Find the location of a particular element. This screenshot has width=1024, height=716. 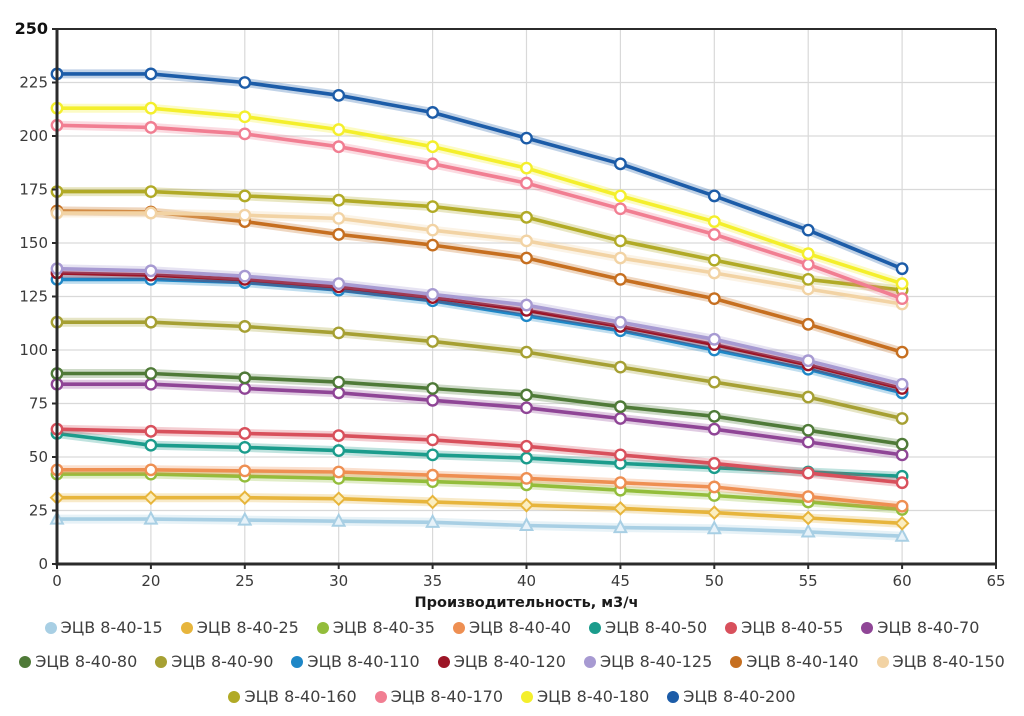

legend-label: ЭЦВ 8-40-35 is located at coordinates (383, 627).